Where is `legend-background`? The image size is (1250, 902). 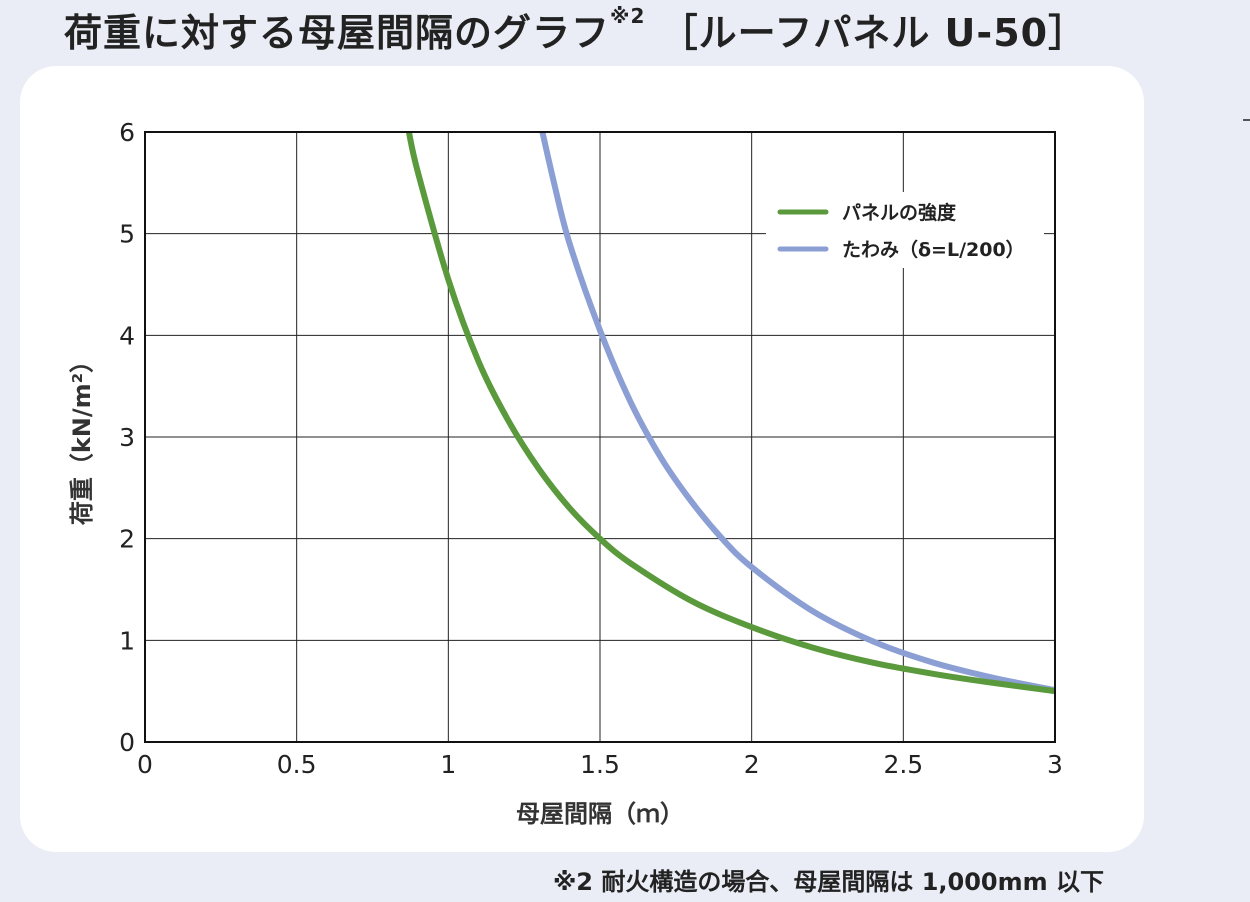 legend-background is located at coordinates (905, 230).